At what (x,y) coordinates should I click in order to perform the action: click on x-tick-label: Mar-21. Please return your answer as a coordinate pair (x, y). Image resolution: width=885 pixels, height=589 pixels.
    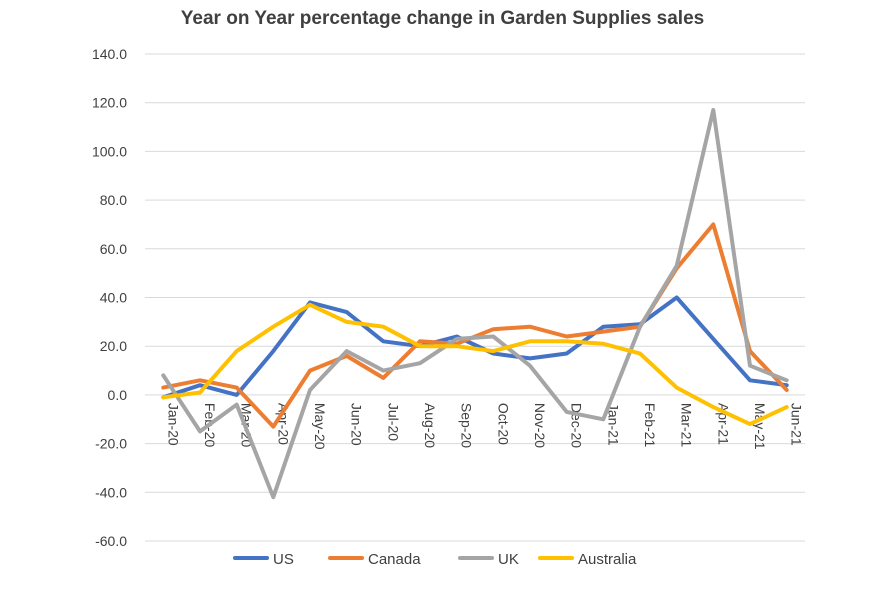
    Looking at the image, I should click on (687, 425).